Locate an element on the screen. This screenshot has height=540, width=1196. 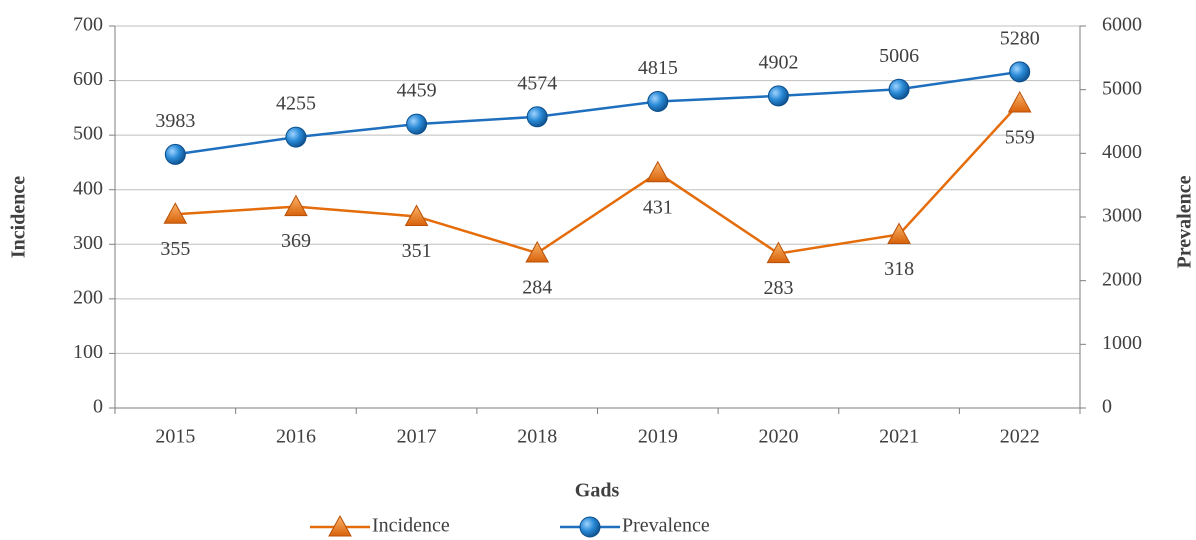
y-tick-label: 0 is located at coordinates (98, 407).